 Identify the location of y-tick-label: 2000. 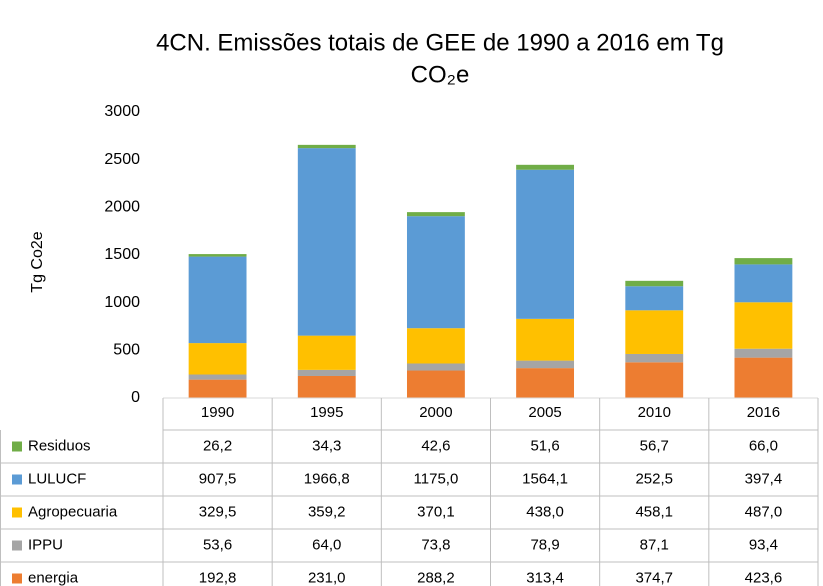
(122, 207).